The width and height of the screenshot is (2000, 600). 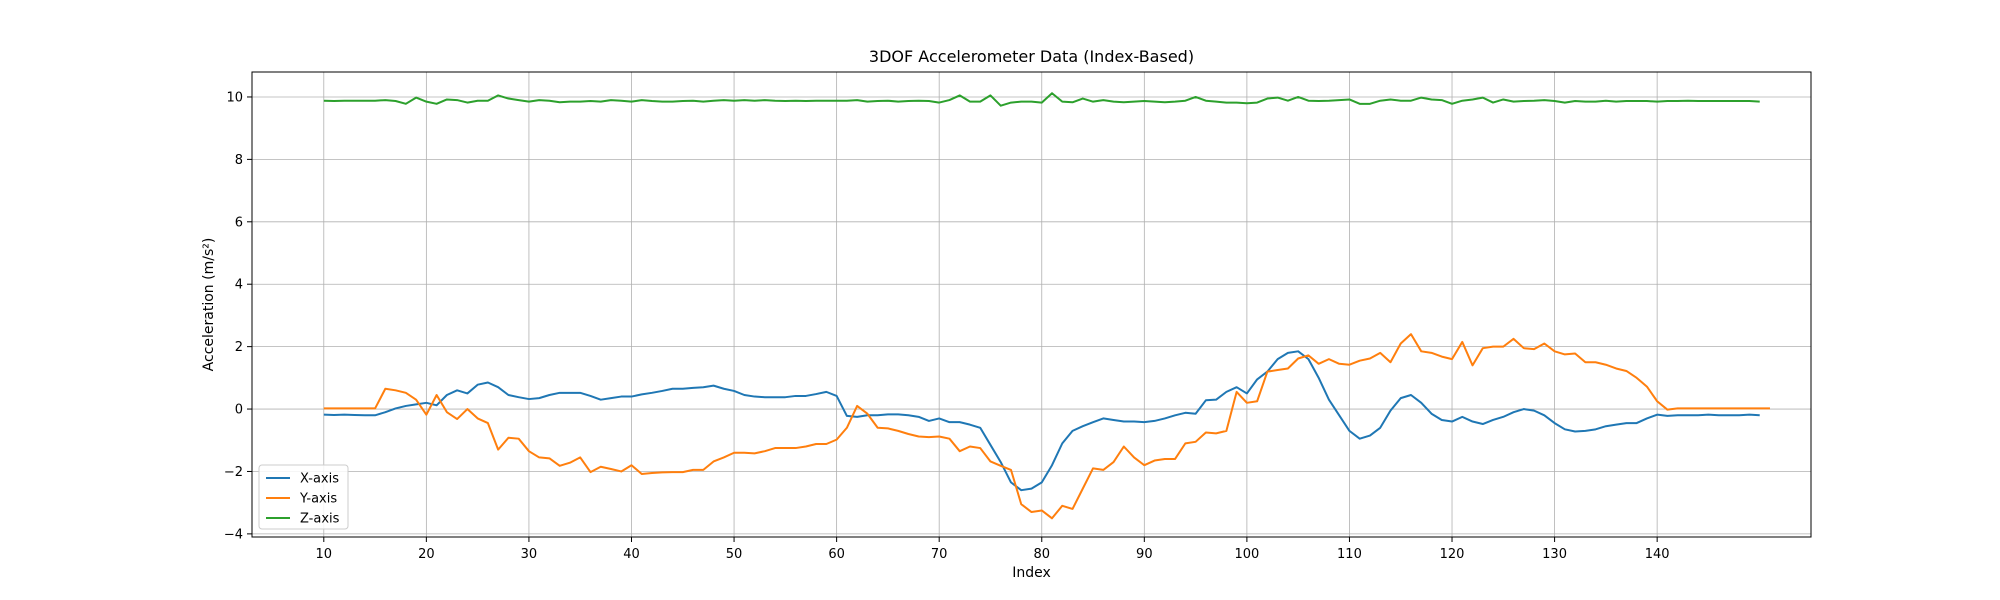 What do you see at coordinates (239, 347) in the screenshot?
I see `y-tick-label: 2` at bounding box center [239, 347].